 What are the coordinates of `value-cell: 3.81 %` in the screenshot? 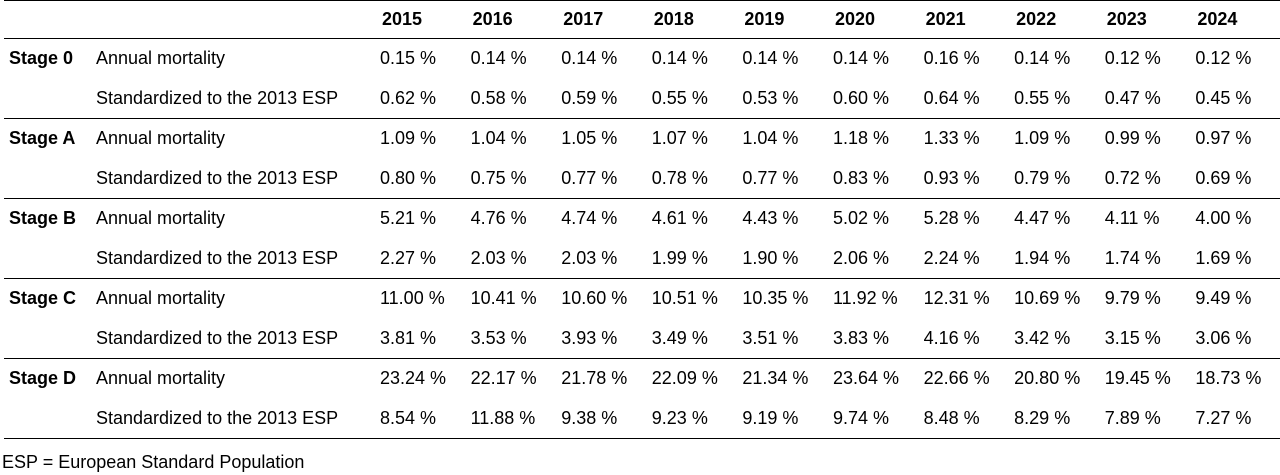 It's located at (408, 337).